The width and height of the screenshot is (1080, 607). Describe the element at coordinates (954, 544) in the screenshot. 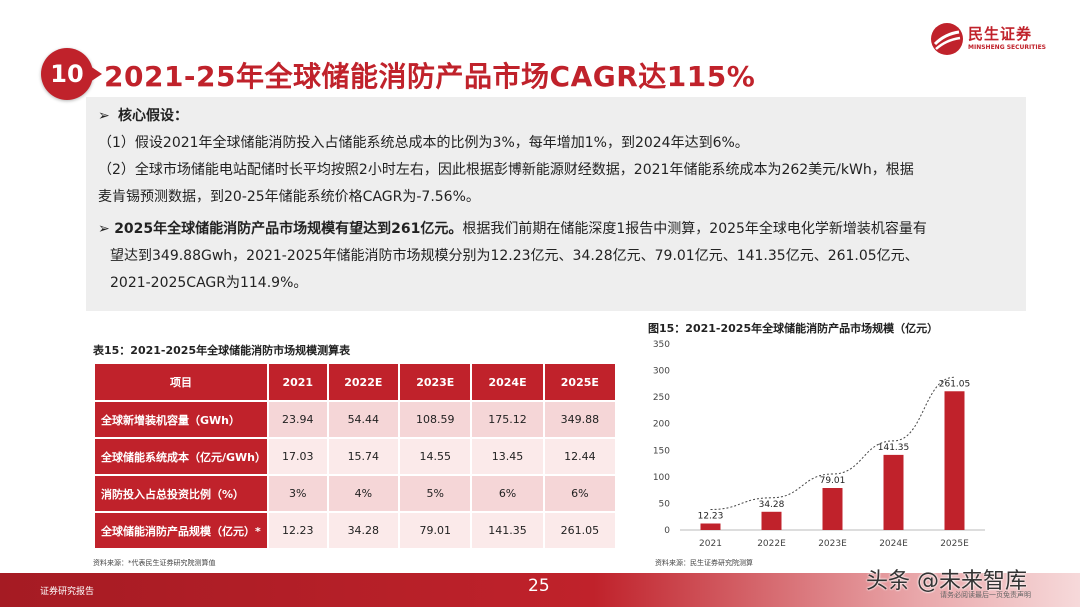

I see `x-tick-label: 2025E` at that location.